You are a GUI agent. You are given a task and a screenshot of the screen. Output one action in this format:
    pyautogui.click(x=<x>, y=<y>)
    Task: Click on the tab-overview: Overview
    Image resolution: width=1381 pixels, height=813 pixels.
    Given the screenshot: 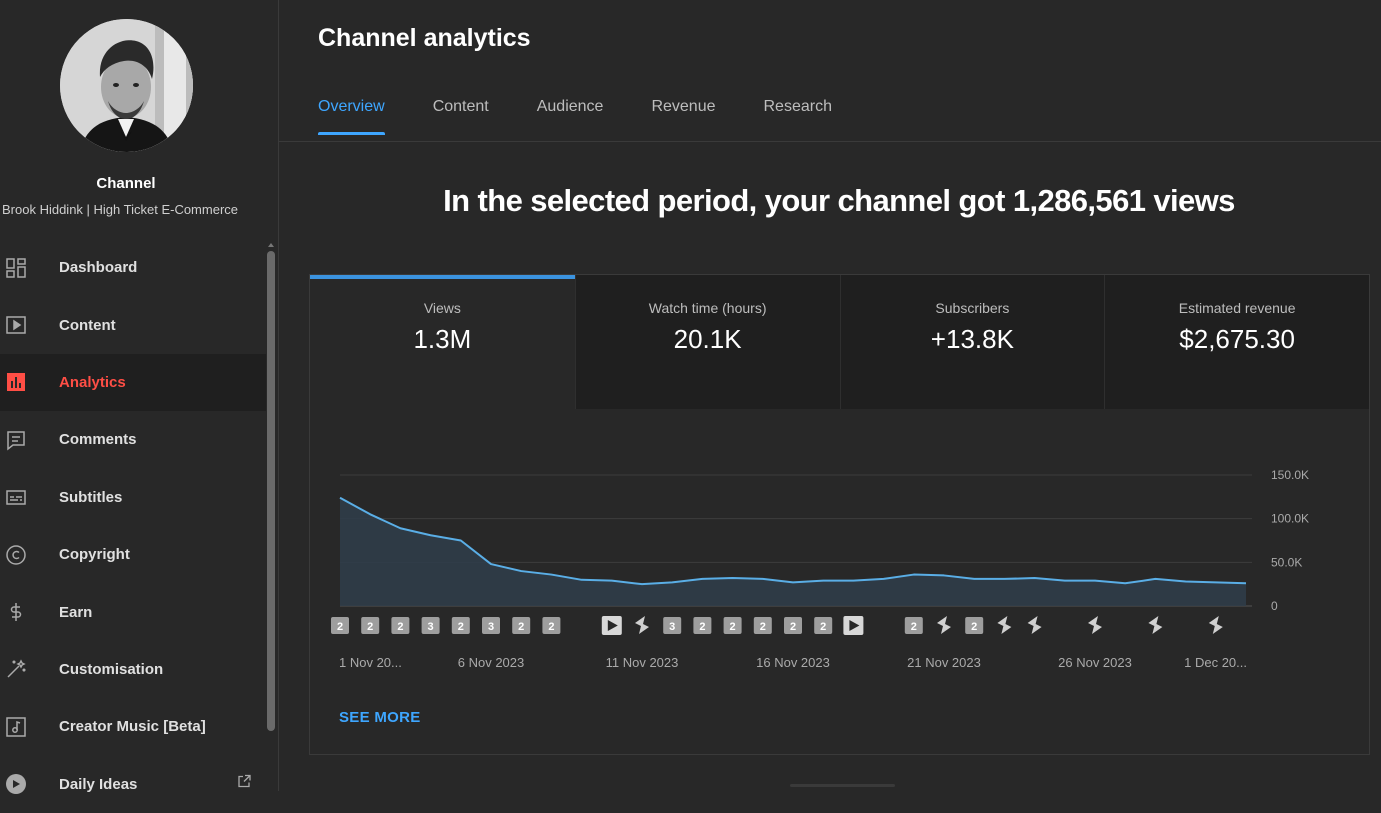 What is the action you would take?
    pyautogui.click(x=351, y=116)
    